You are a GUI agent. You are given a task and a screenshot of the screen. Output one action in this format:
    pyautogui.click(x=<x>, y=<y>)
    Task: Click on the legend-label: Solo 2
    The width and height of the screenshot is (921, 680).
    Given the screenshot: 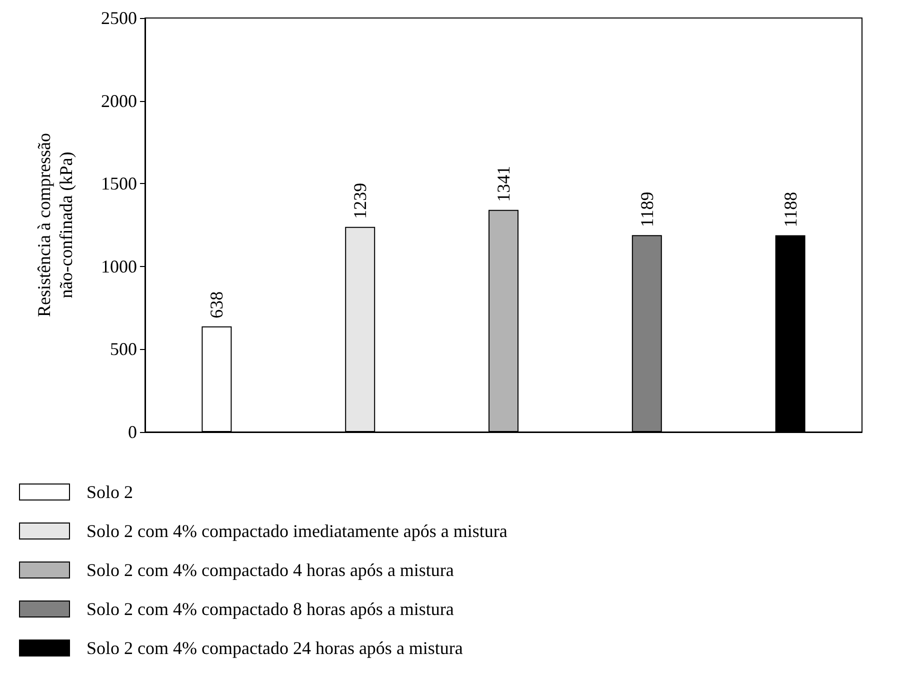 What is the action you would take?
    pyautogui.click(x=110, y=492)
    